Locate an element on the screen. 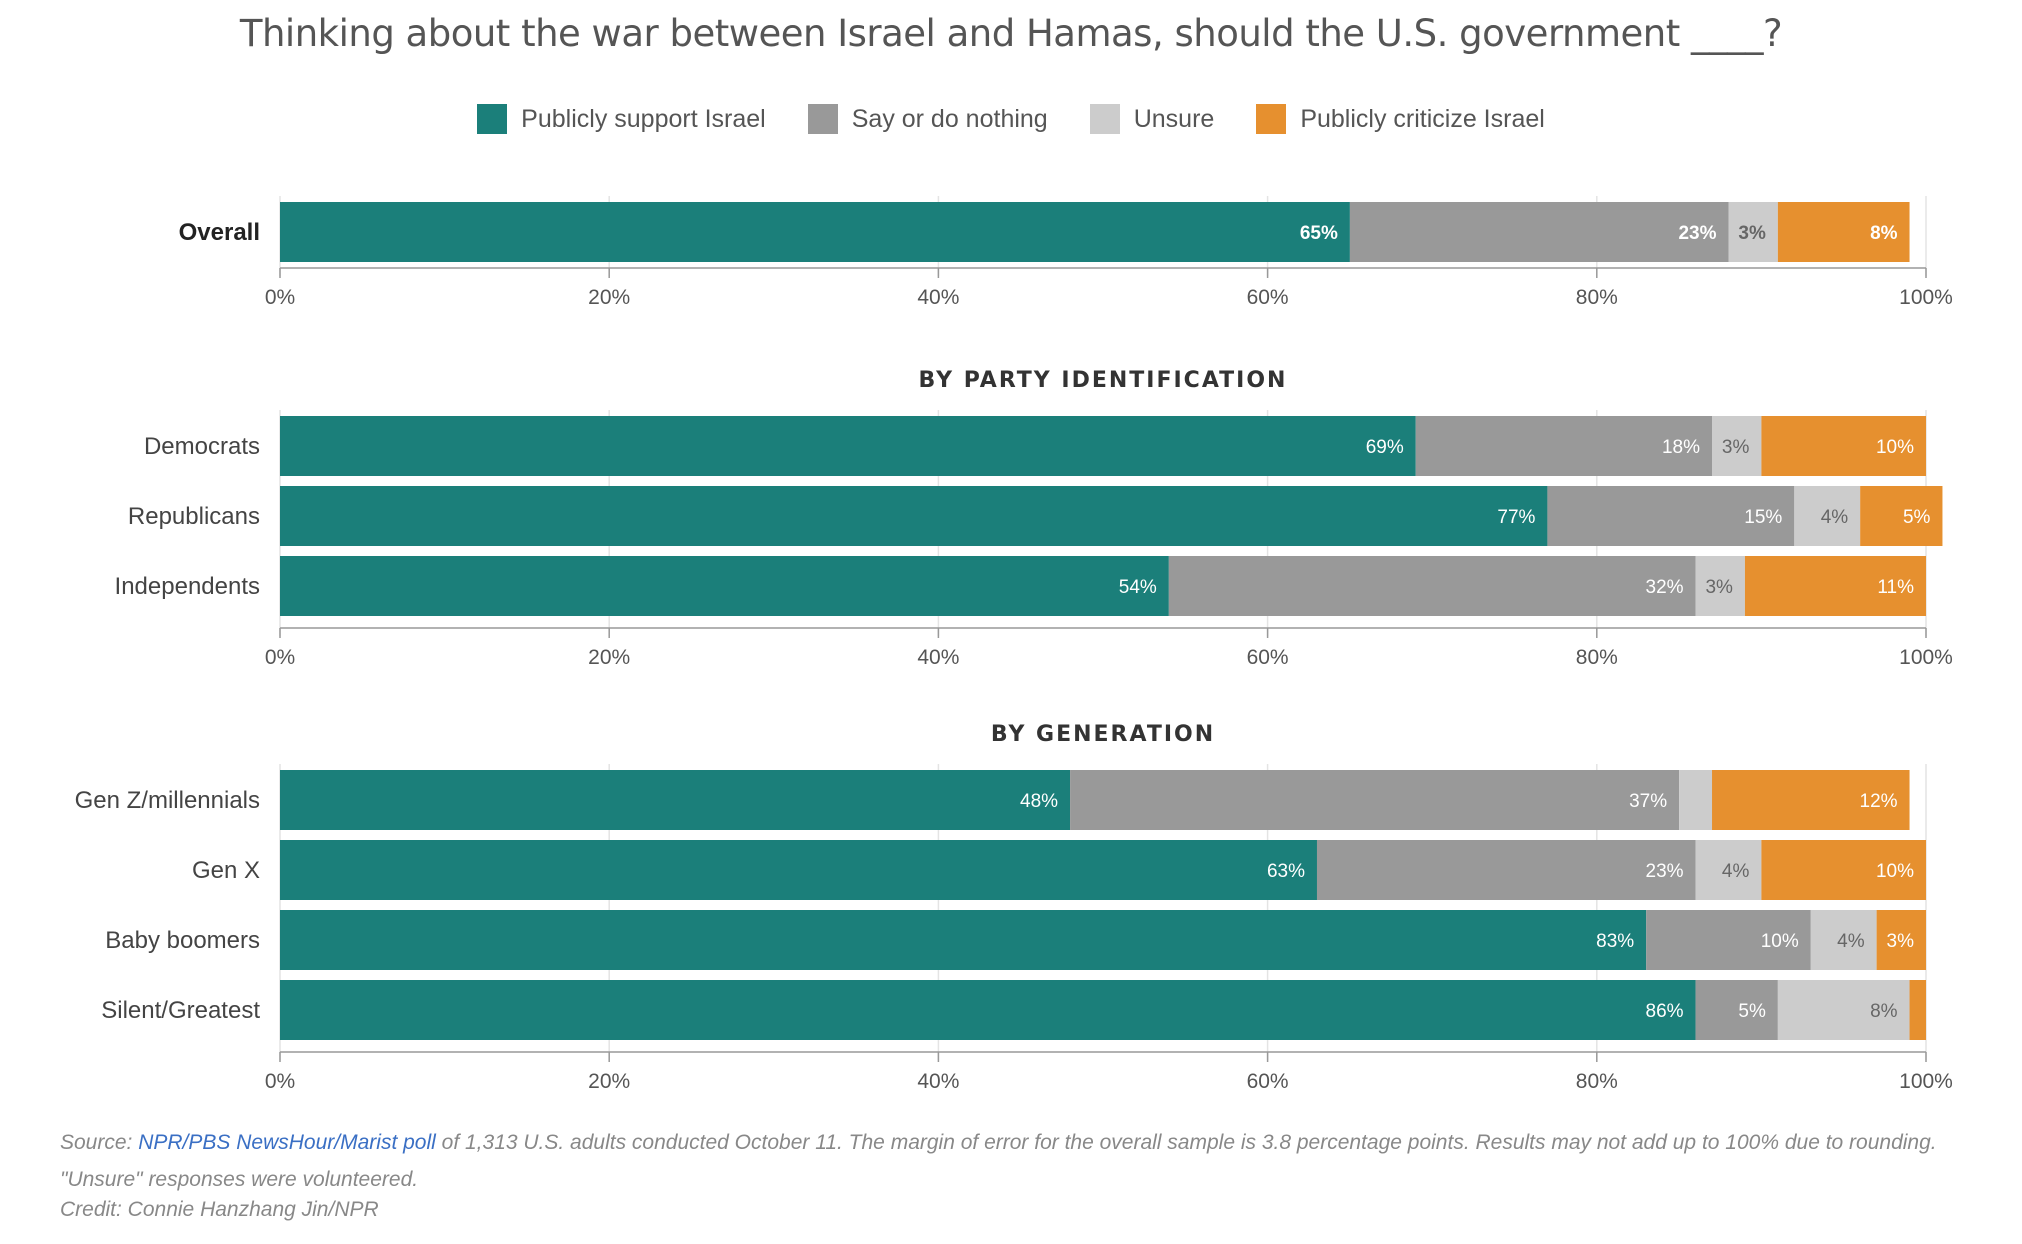 The image size is (2022, 1244). legend-swatch-unsure is located at coordinates (1104, 119).